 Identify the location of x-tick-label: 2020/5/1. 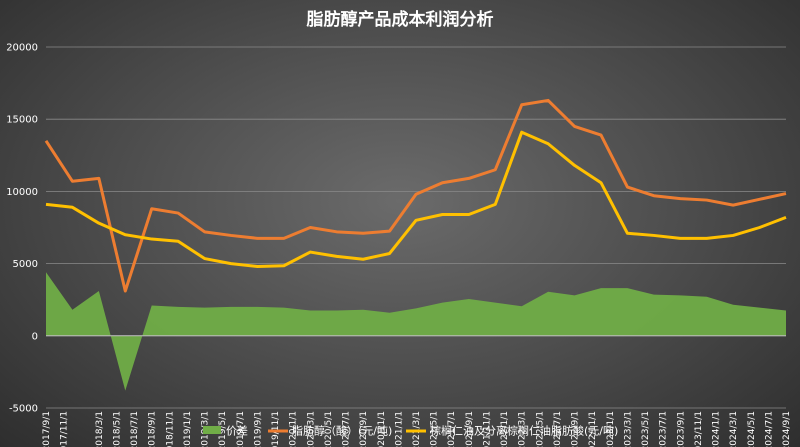
(329, 429).